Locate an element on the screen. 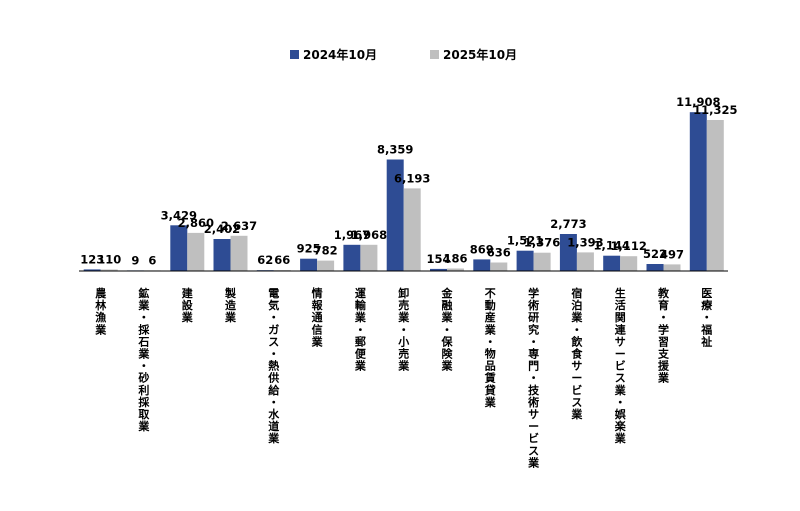  category-label-12: 生活関連サービス業・娯楽業 is located at coordinates (620, 365).